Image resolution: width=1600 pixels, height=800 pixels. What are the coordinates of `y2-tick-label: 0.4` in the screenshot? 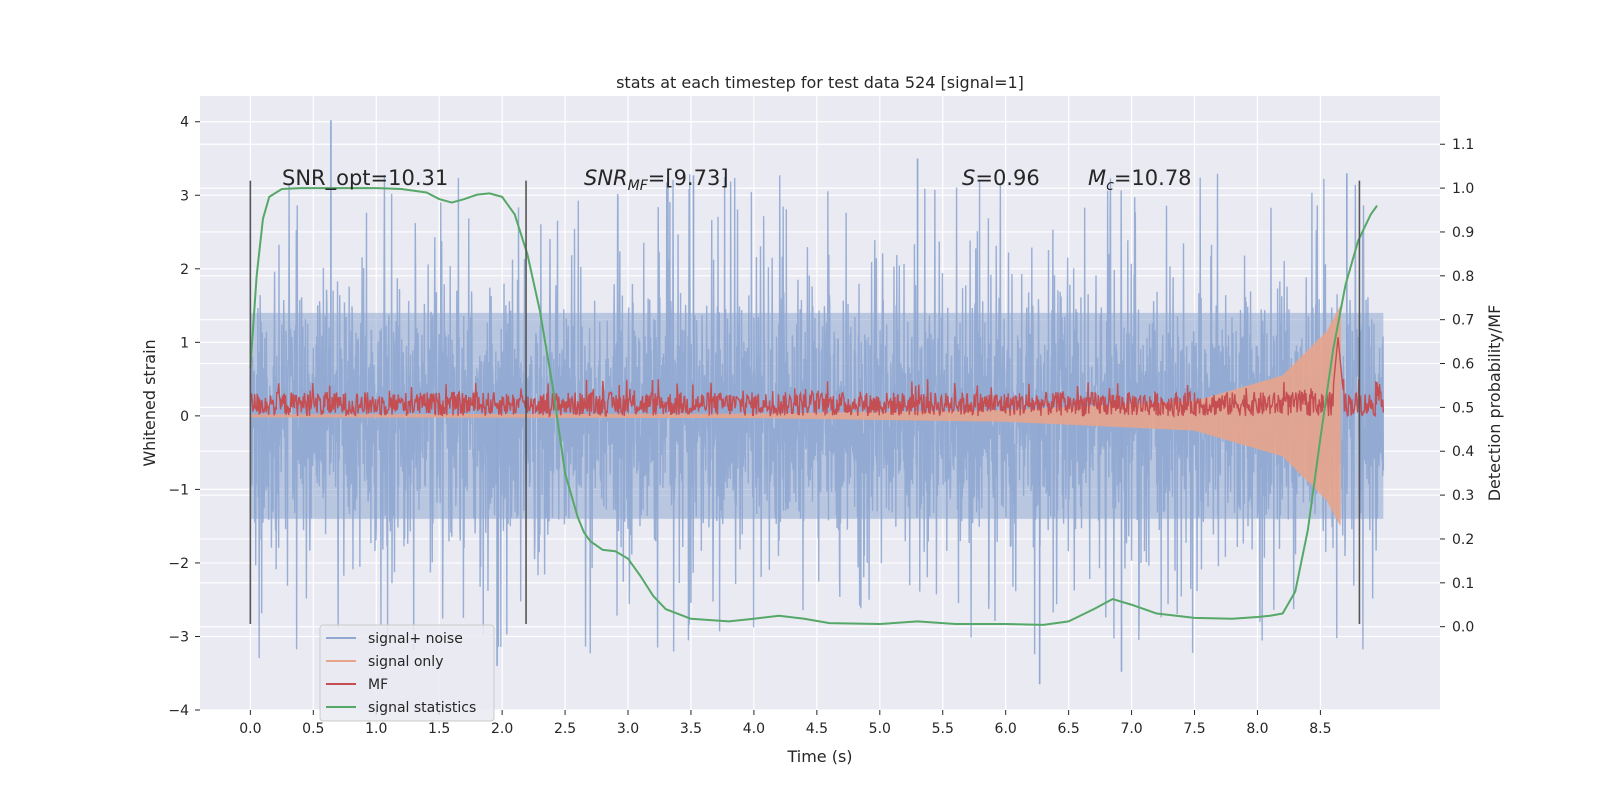 It's located at (1463, 452).